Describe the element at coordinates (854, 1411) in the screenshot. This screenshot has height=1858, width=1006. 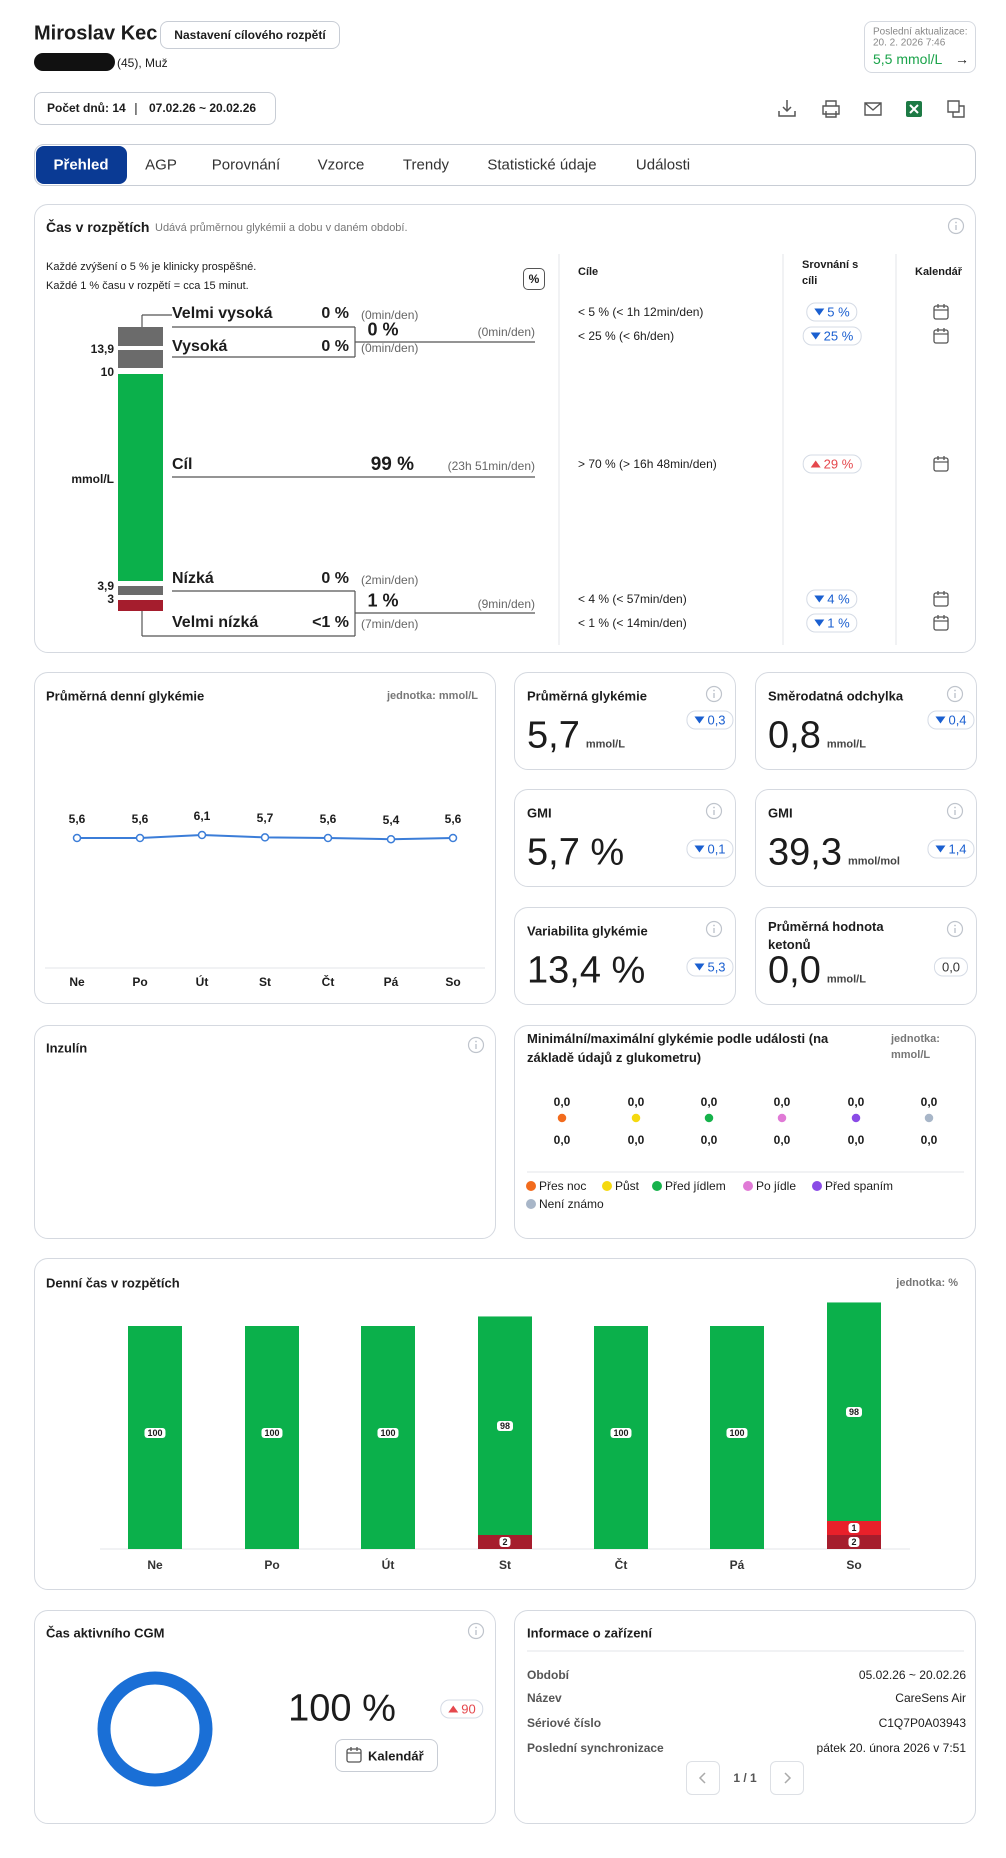
I see `bar-label: 98` at that location.